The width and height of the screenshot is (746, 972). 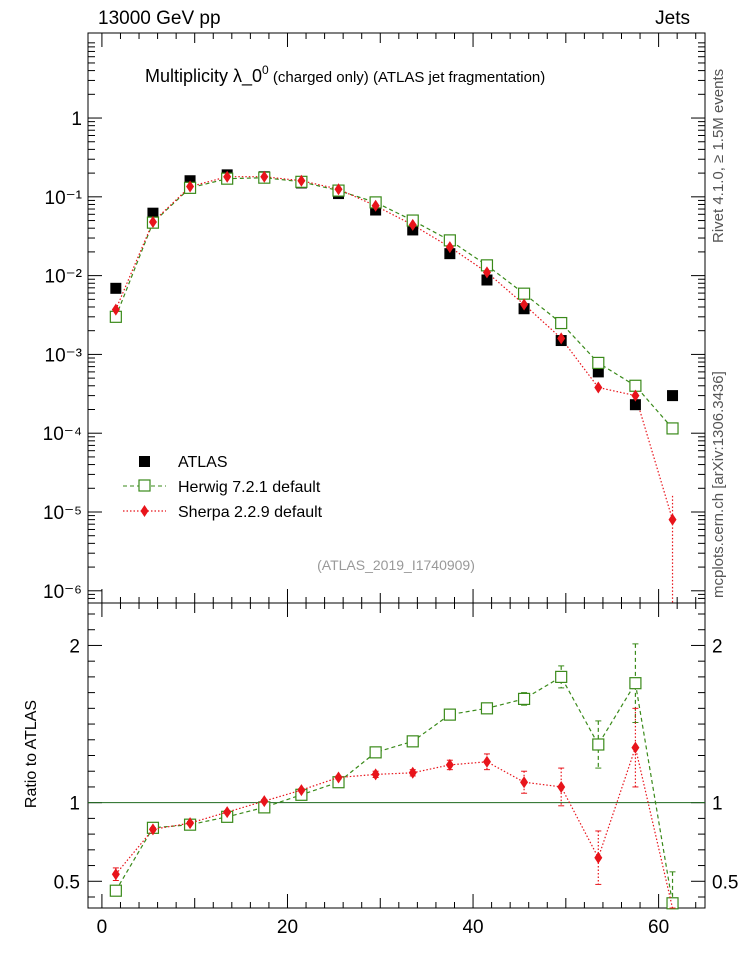 What do you see at coordinates (144, 461) in the screenshot?
I see `legend-marker-atlas` at bounding box center [144, 461].